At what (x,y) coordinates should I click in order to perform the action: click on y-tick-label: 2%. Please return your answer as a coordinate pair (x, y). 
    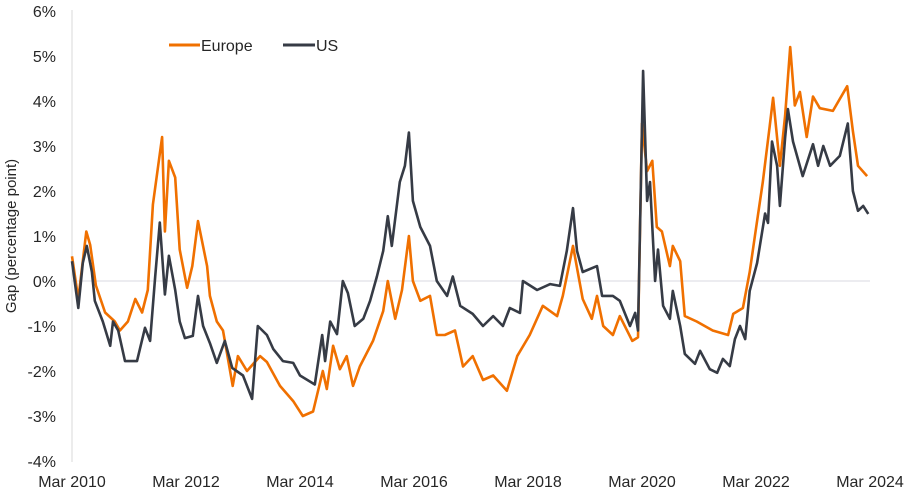
    Looking at the image, I should click on (44, 192).